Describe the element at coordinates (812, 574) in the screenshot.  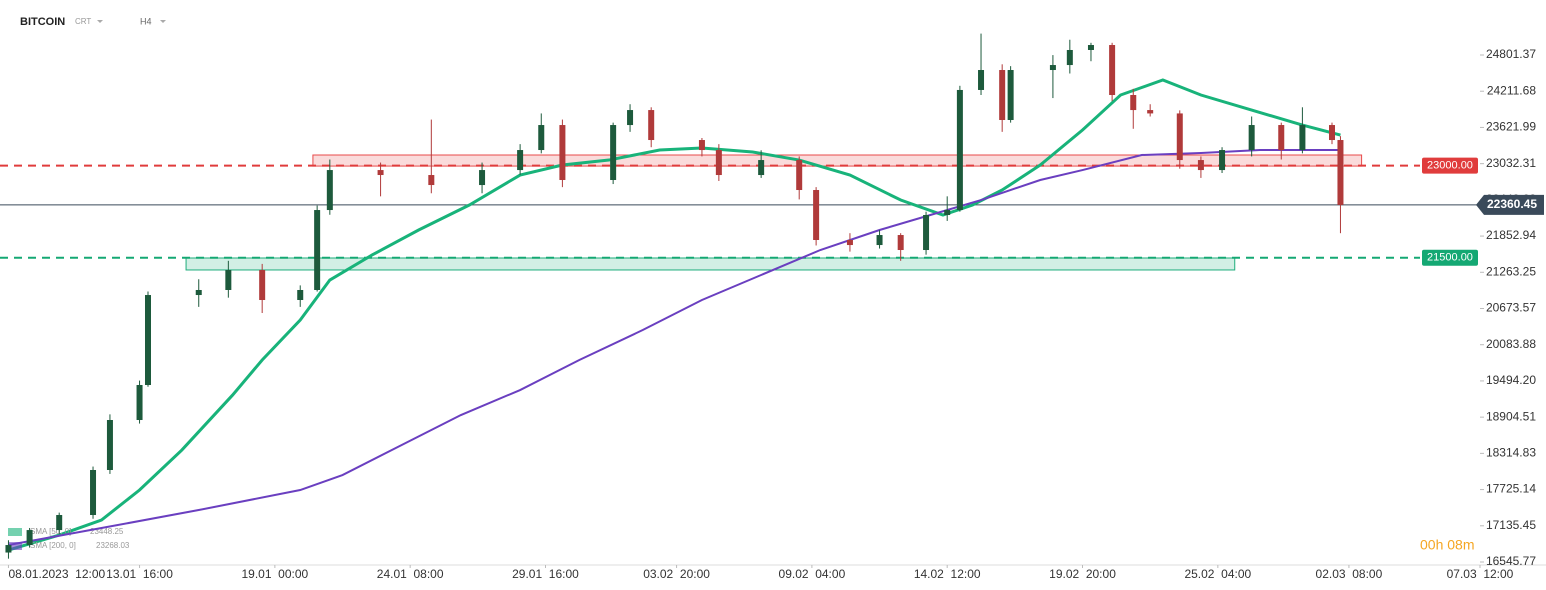
I see `x-tick-label: 09.02 04:00` at that location.